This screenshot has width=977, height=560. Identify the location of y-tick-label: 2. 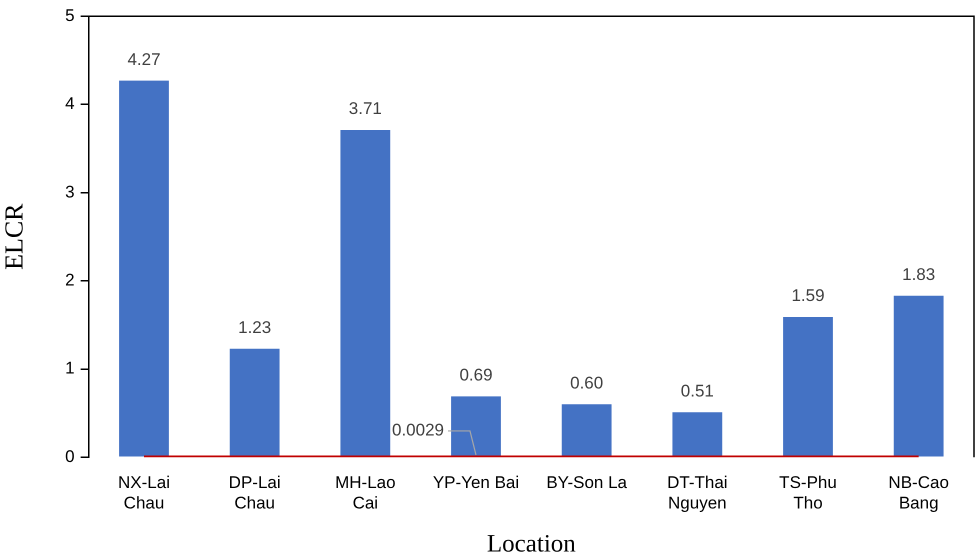
(70, 280).